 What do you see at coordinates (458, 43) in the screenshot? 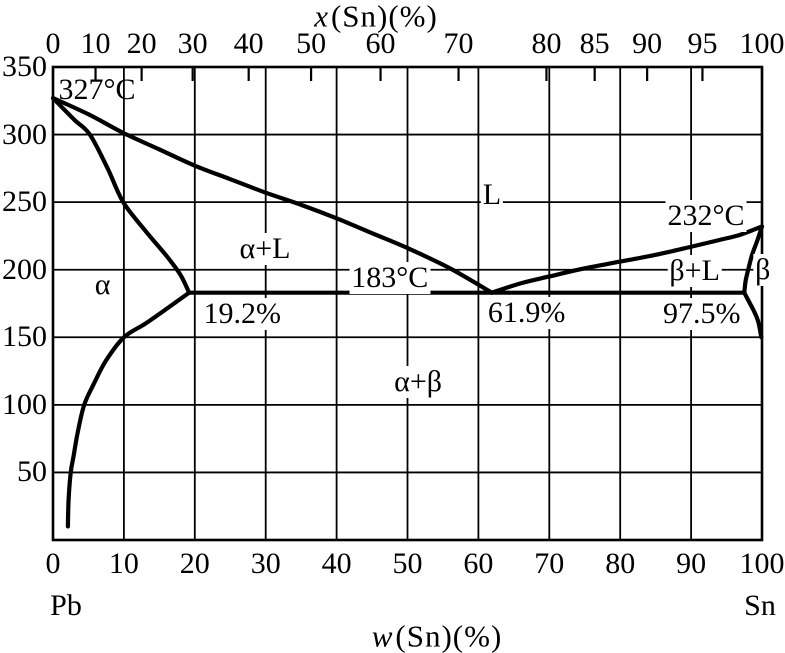
I see `top-tick-label-70: 70` at bounding box center [458, 43].